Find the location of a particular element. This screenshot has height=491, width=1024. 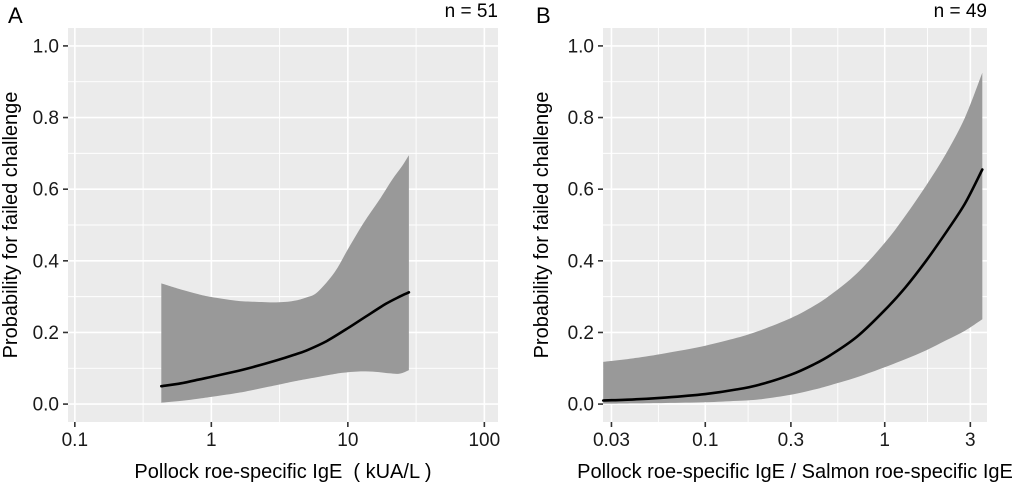

panel-letter: A is located at coordinates (15, 15).